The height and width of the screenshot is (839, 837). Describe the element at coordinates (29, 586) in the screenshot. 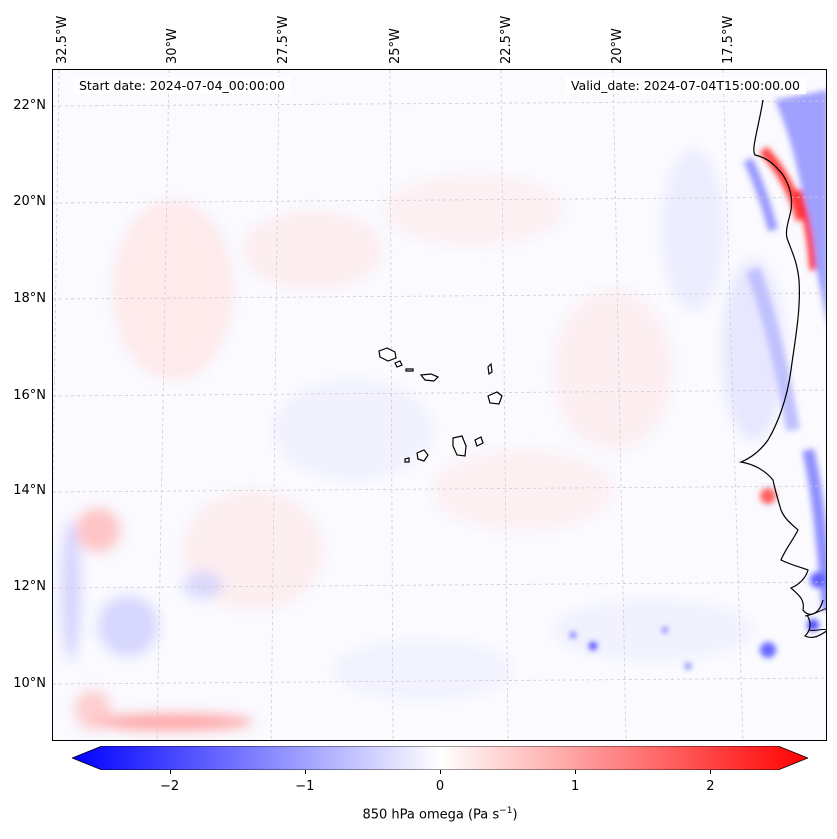

I see `lat-label-12n: 12°N` at that location.